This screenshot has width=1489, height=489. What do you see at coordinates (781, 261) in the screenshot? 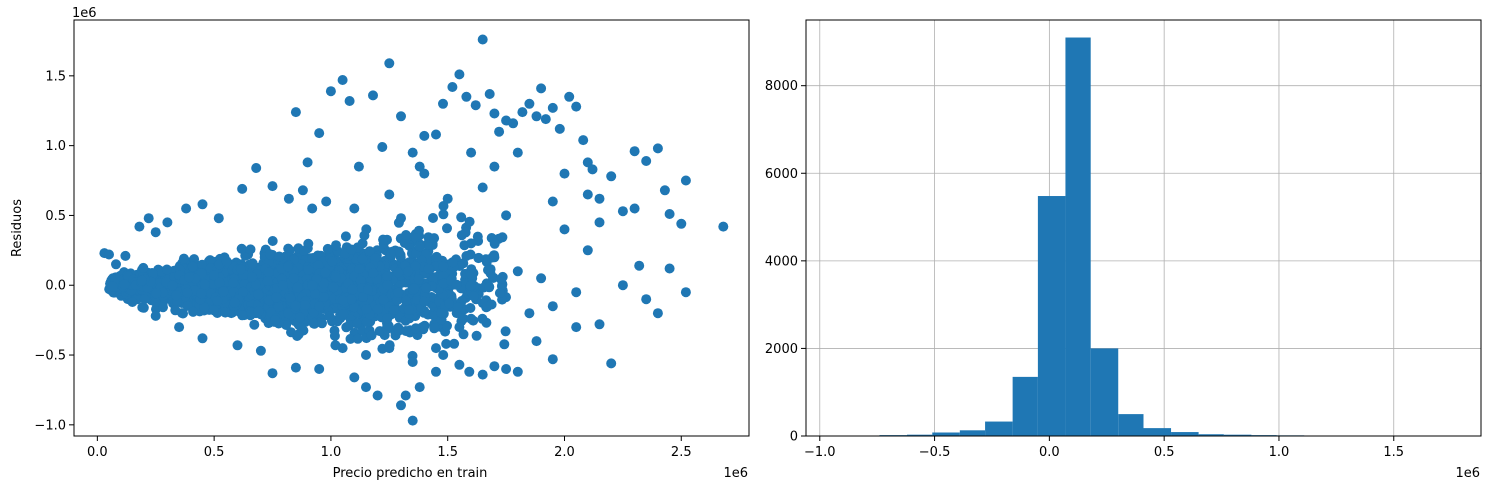
I see `histogram-y-tick-label: 4000` at bounding box center [781, 261].